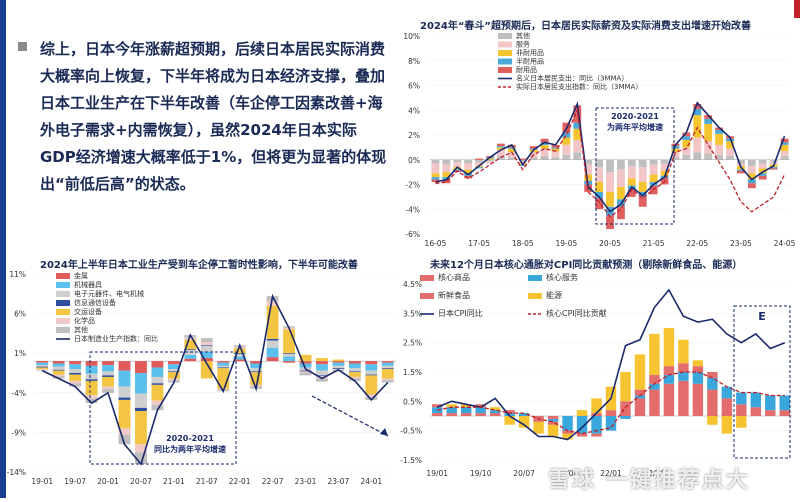  I want to click on trend-arrowhead, so click(384, 432).